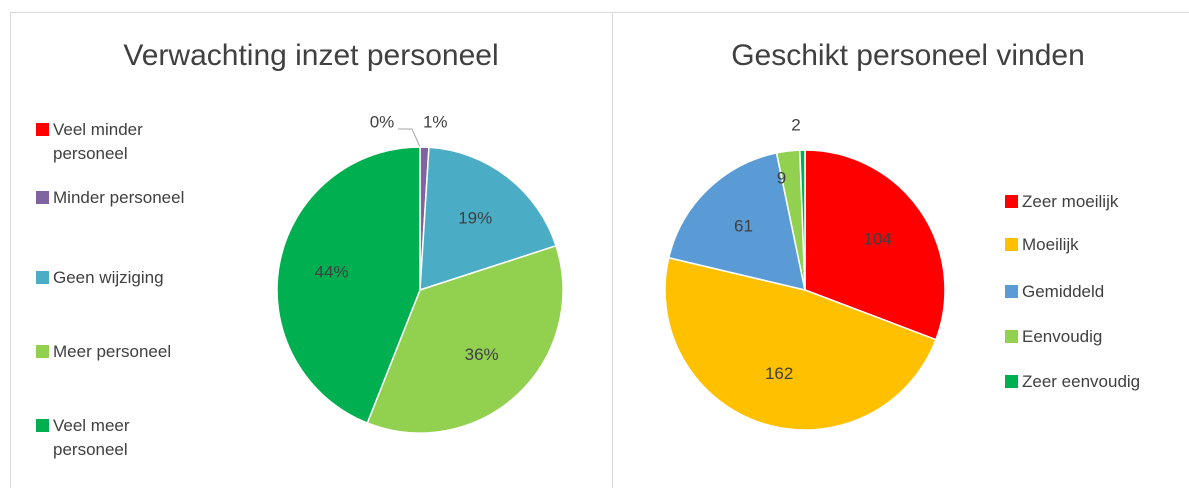 This screenshot has width=1189, height=488. Describe the element at coordinates (1070, 201) in the screenshot. I see `legend-label: Zeer moeilijk` at that location.